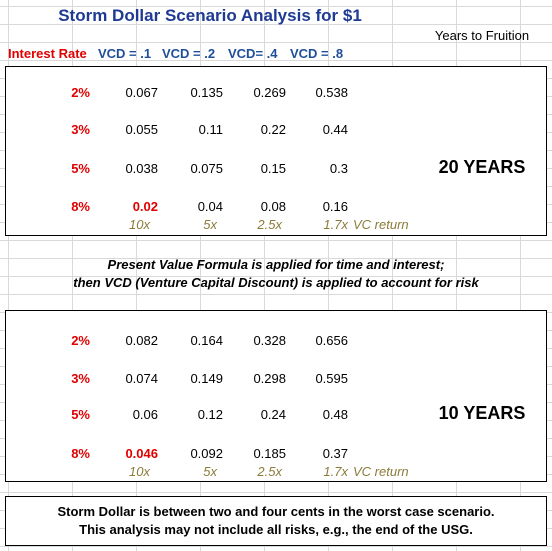 Image resolution: width=552 pixels, height=551 pixels. What do you see at coordinates (482, 413) in the screenshot?
I see `years-10-label: 10 YEARS` at bounding box center [482, 413].